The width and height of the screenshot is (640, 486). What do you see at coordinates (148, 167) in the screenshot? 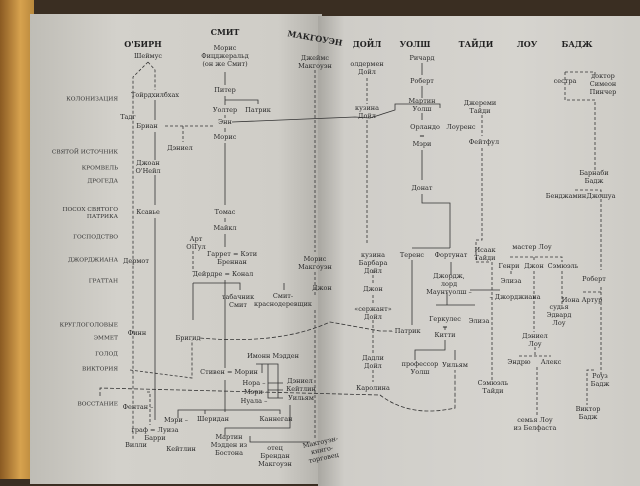
I see `person-name: Джоан О'Нейл` at bounding box center [148, 167].